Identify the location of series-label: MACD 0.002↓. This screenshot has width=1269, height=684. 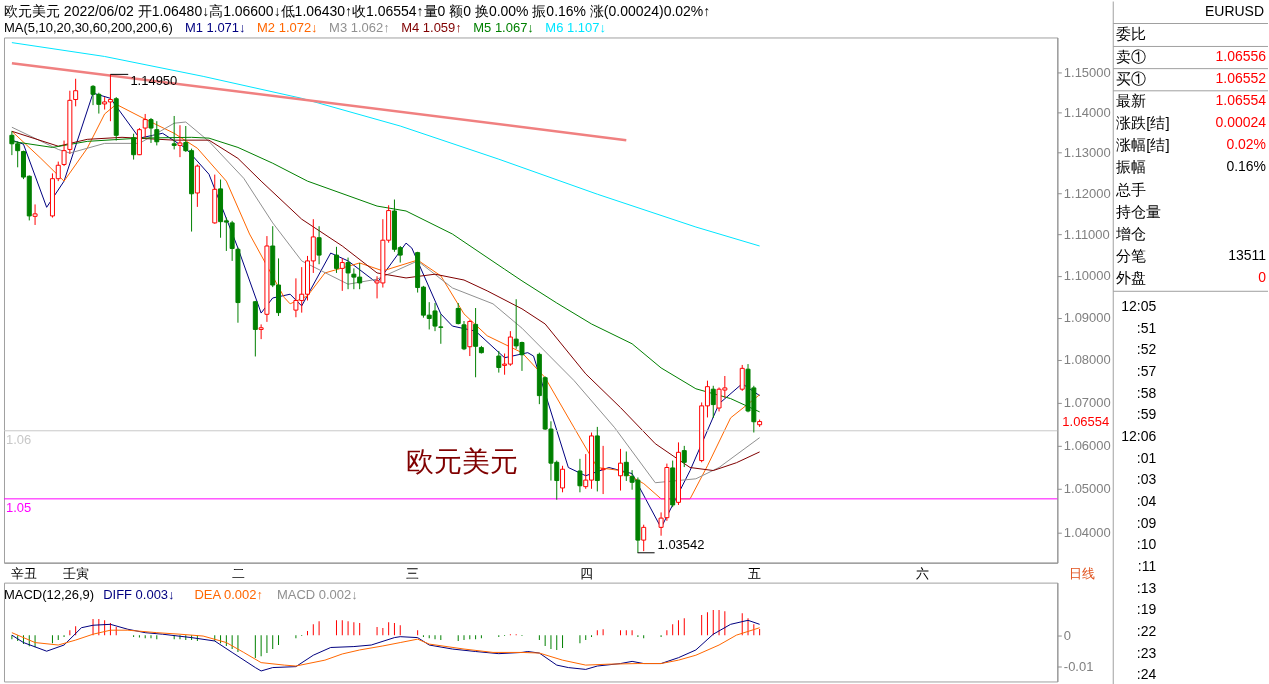
(317, 594).